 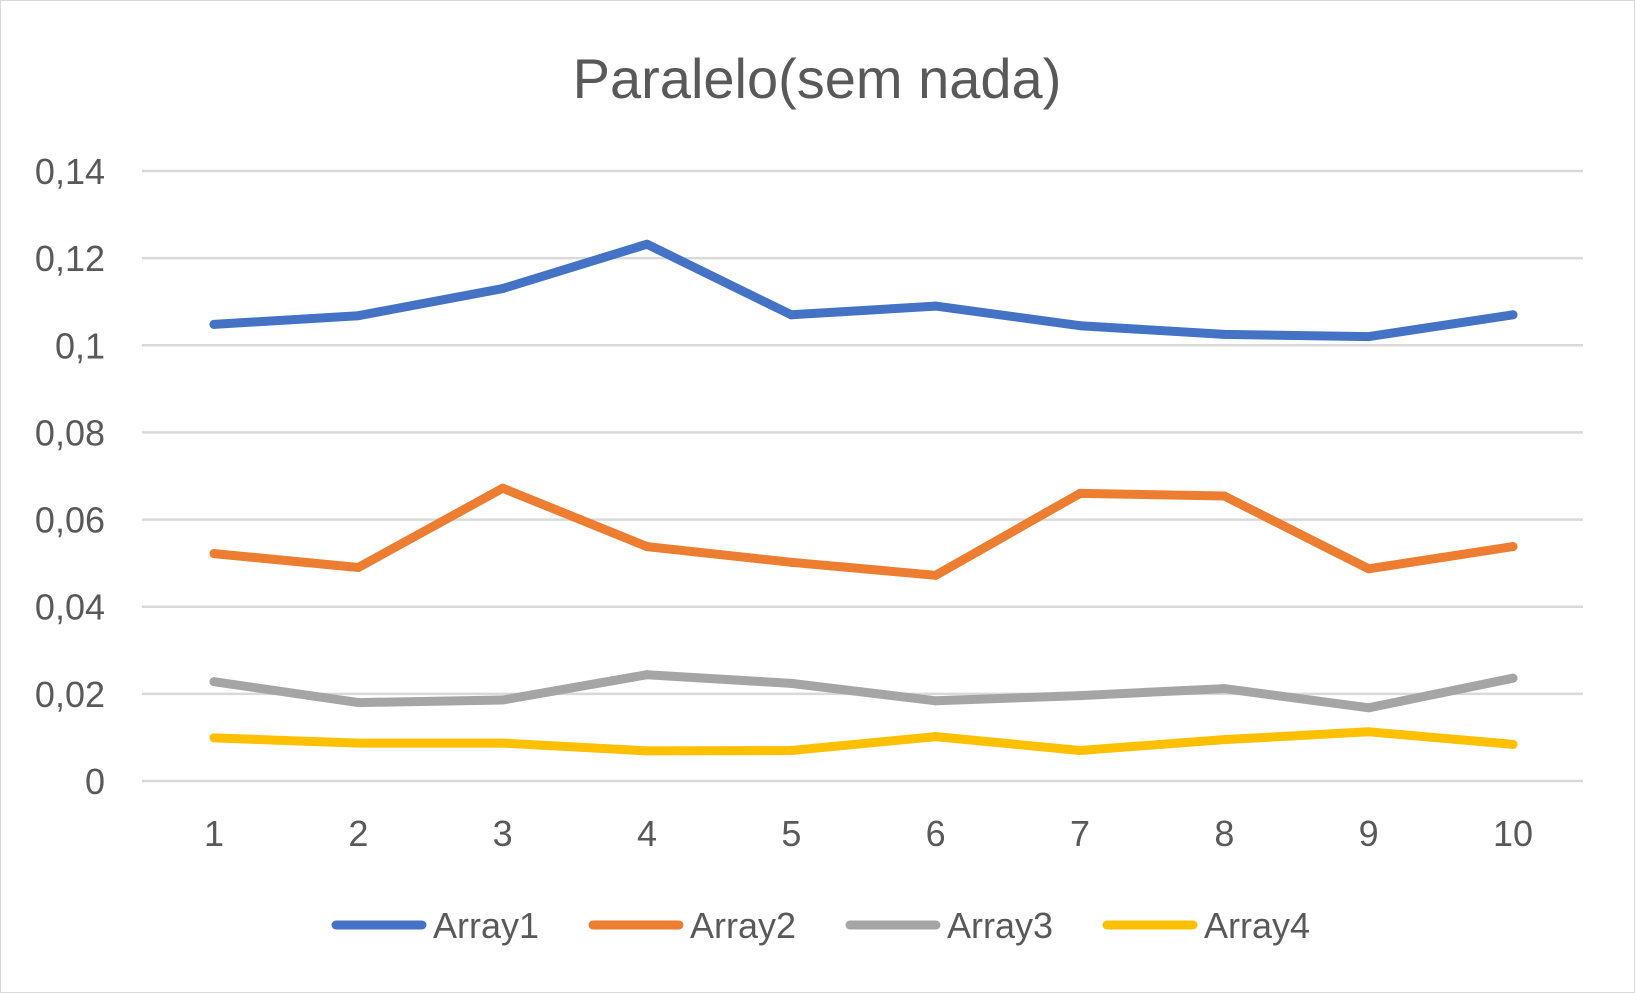 What do you see at coordinates (95, 781) in the screenshot?
I see `y-tick-label: 0` at bounding box center [95, 781].